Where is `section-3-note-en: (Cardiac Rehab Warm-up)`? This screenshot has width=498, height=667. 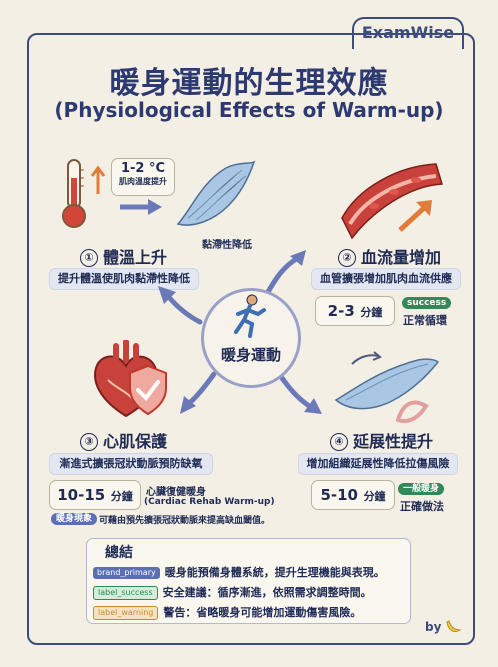
section-3-note-en: (Cardiac Rehab Warm-up) is located at coordinates (209, 502).